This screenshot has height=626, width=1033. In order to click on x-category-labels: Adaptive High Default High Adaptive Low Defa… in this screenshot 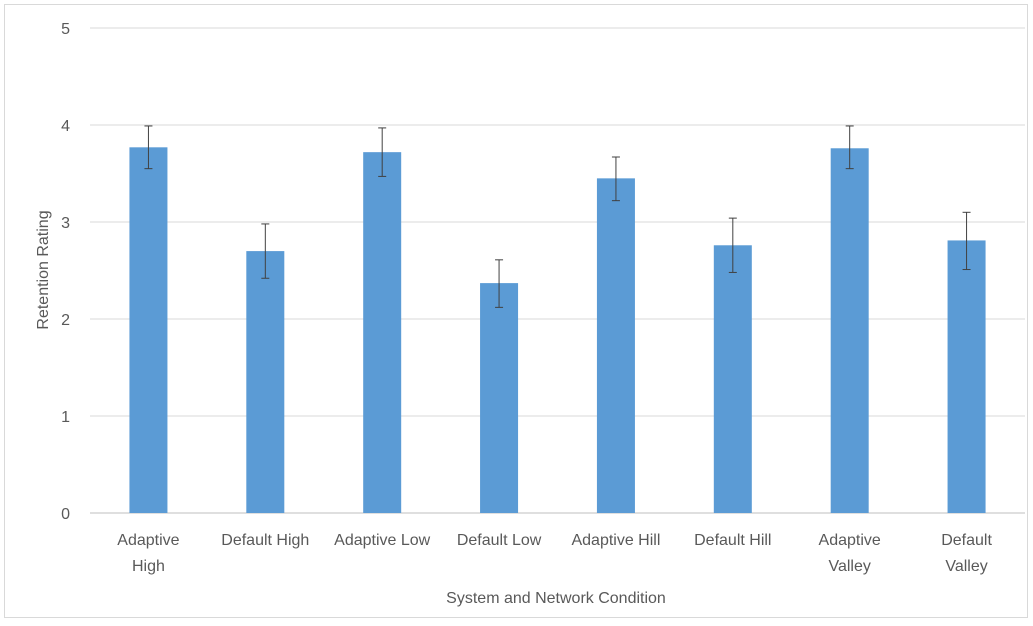, I will do `click(554, 553)`.